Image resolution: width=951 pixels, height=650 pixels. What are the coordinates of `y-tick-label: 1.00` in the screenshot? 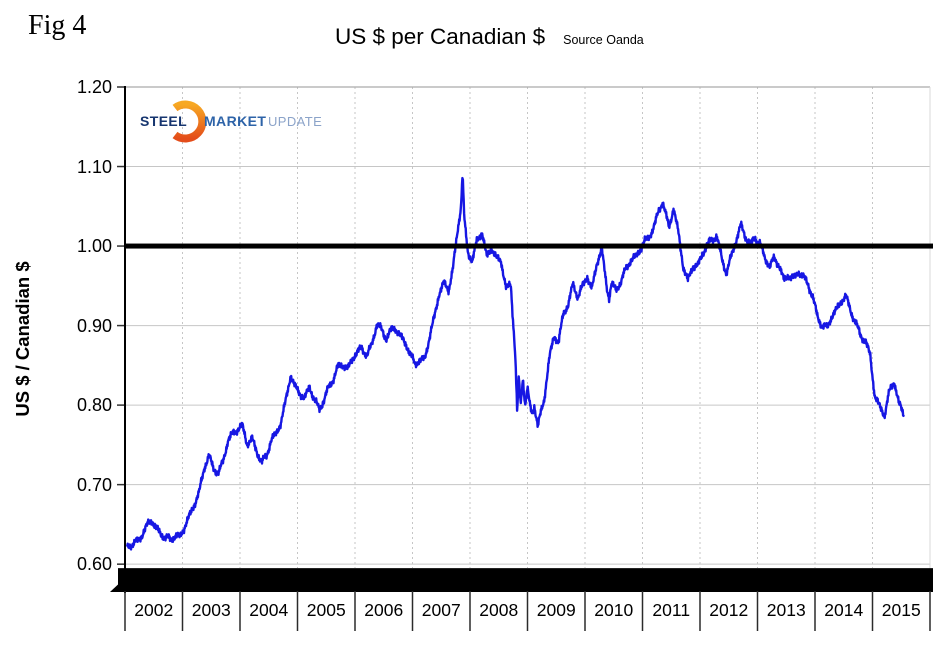 It's located at (94, 246).